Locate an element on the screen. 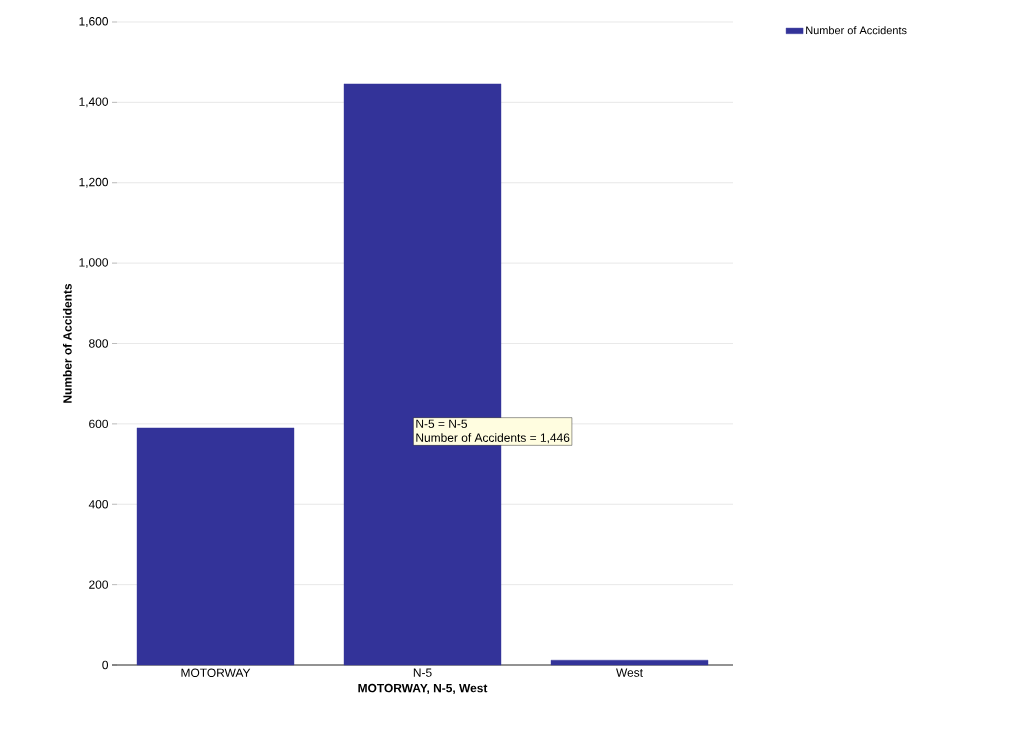 The height and width of the screenshot is (734, 1015). x-tick-label: N-5 is located at coordinates (422, 672).